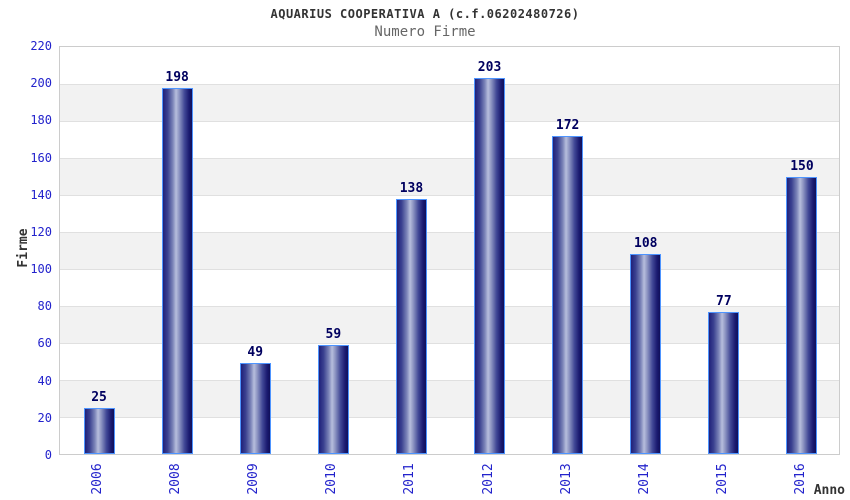  I want to click on chart-subtitle: Numero Firme, so click(425, 32).